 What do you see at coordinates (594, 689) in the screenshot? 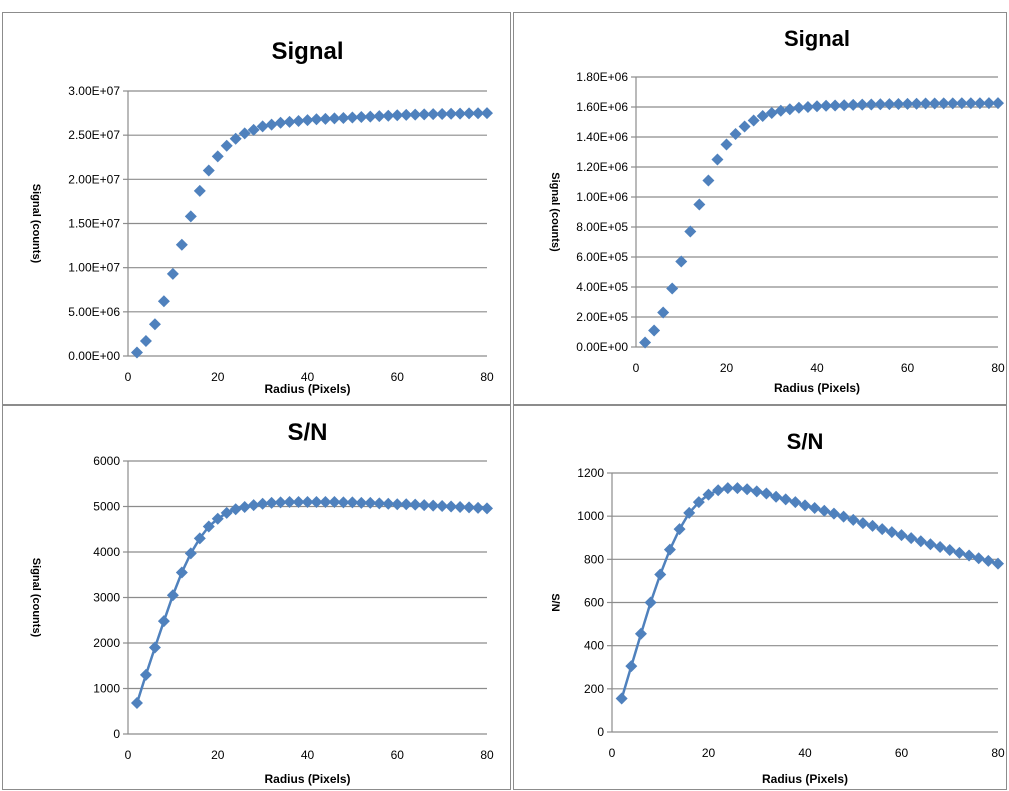
I see `y-tick-label: 200` at bounding box center [594, 689].